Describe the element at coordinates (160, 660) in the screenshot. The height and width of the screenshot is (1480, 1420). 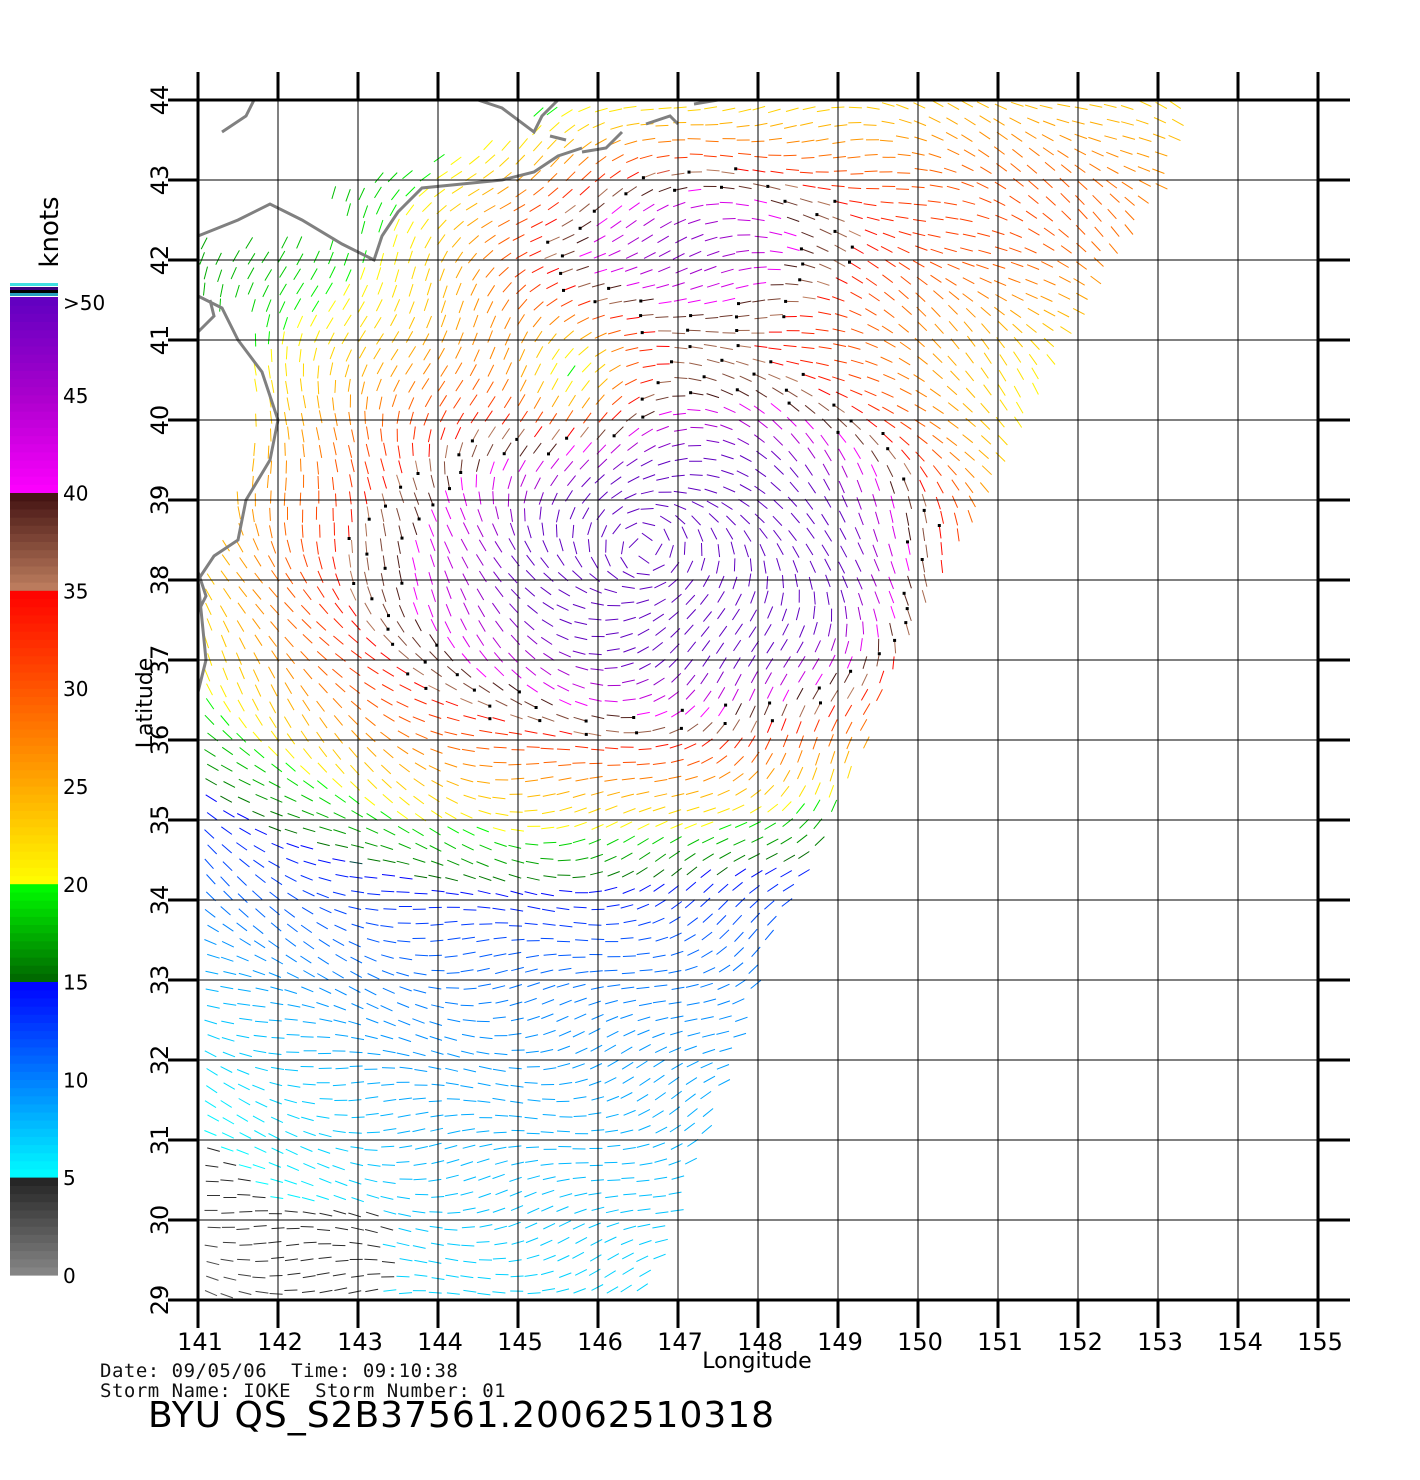
I see `lat-tick-label: 37` at that location.